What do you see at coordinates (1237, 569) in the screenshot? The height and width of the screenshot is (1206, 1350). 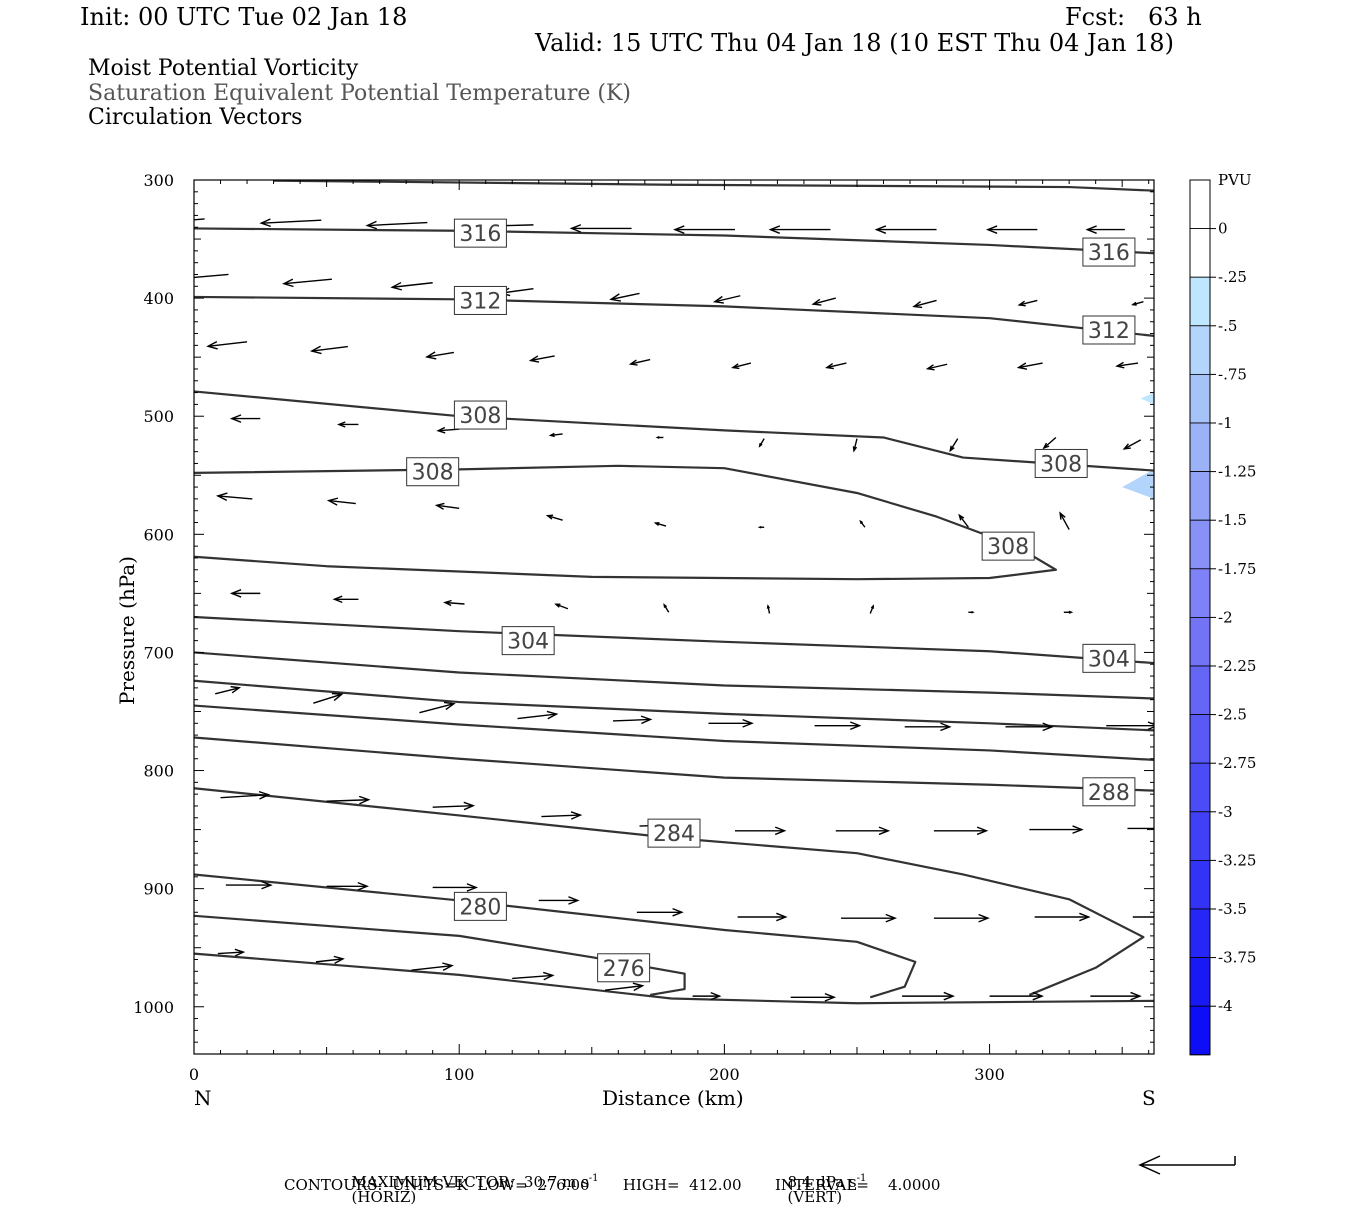 I see `colorbar-label: -1.75` at bounding box center [1237, 569].